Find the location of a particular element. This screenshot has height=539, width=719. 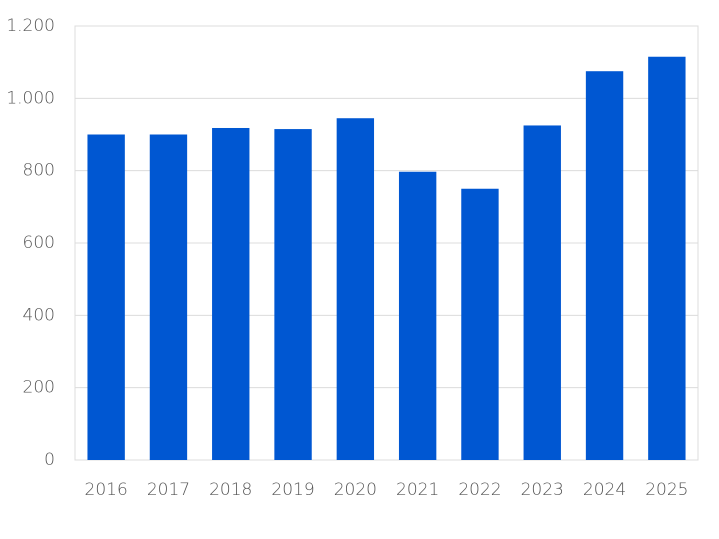

x-tick-label: 2020 is located at coordinates (355, 490).